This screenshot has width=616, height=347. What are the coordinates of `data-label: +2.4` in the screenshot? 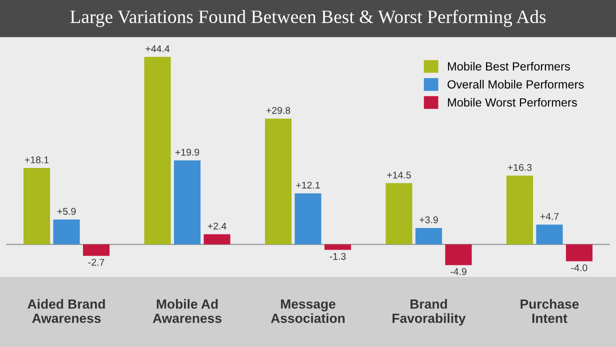 It's located at (217, 226).